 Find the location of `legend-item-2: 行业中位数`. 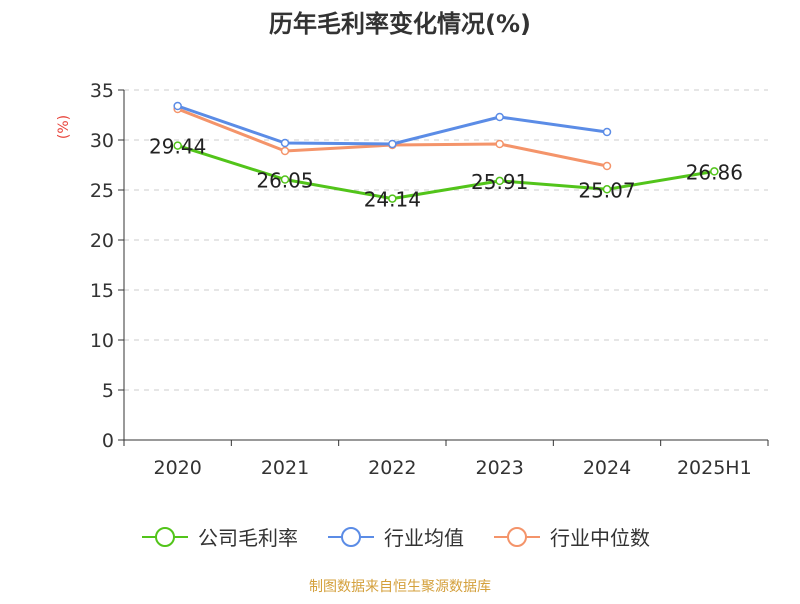

legend-item-2: 行业中位数 is located at coordinates (572, 538).